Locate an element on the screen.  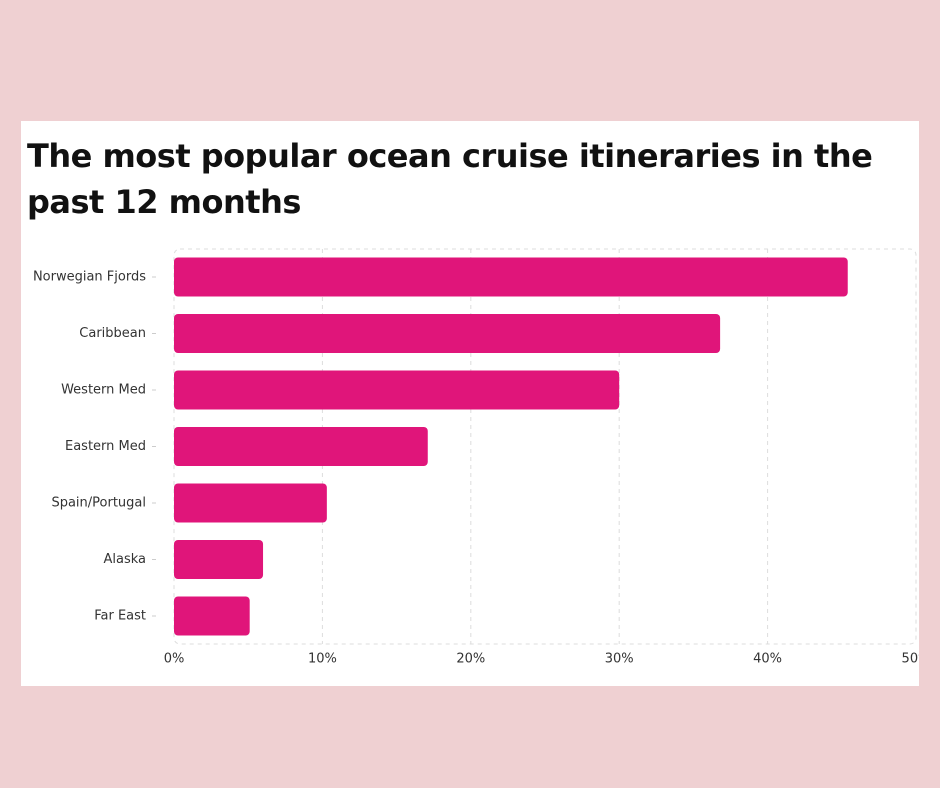
x-tick-label: 40% is located at coordinates (767, 659).